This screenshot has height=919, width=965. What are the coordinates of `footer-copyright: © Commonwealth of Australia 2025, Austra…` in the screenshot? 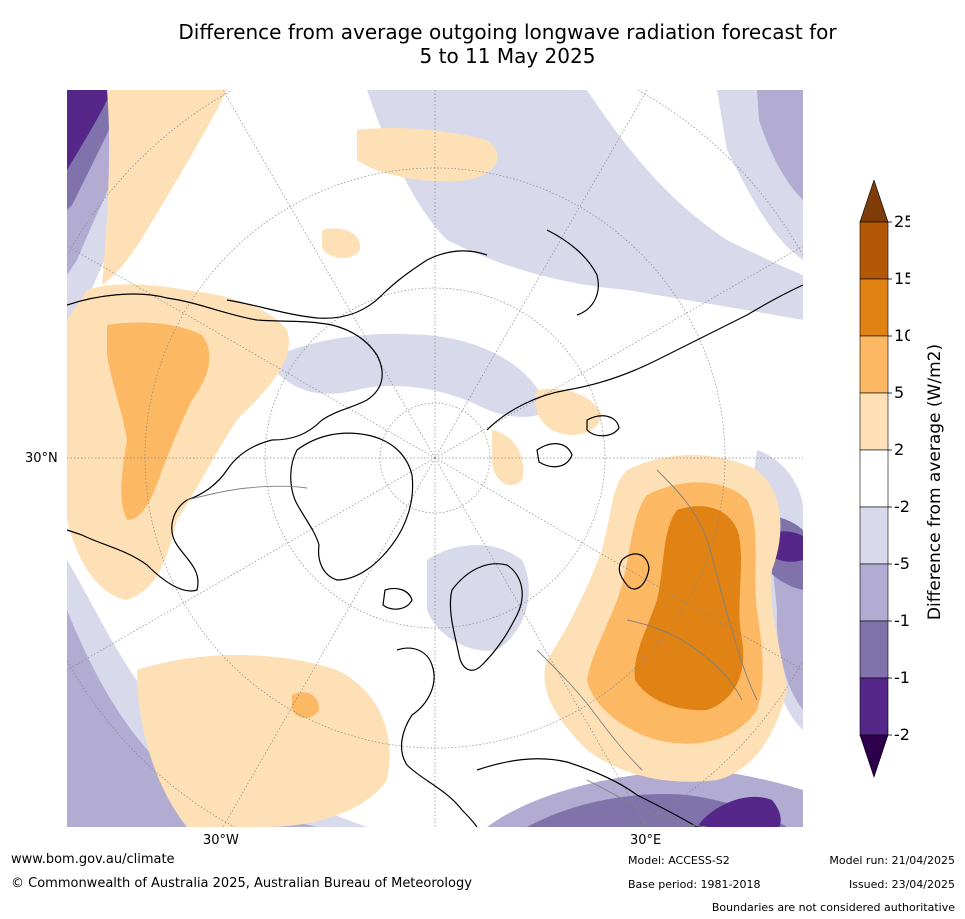 It's located at (241, 883).